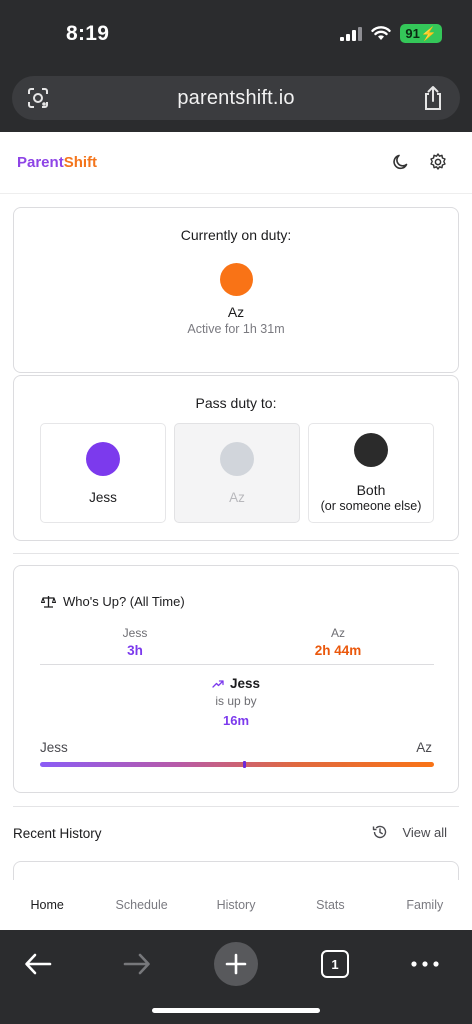 Image resolution: width=472 pixels, height=1024 pixels. What do you see at coordinates (47, 905) in the screenshot?
I see `tab-home: Home` at bounding box center [47, 905].